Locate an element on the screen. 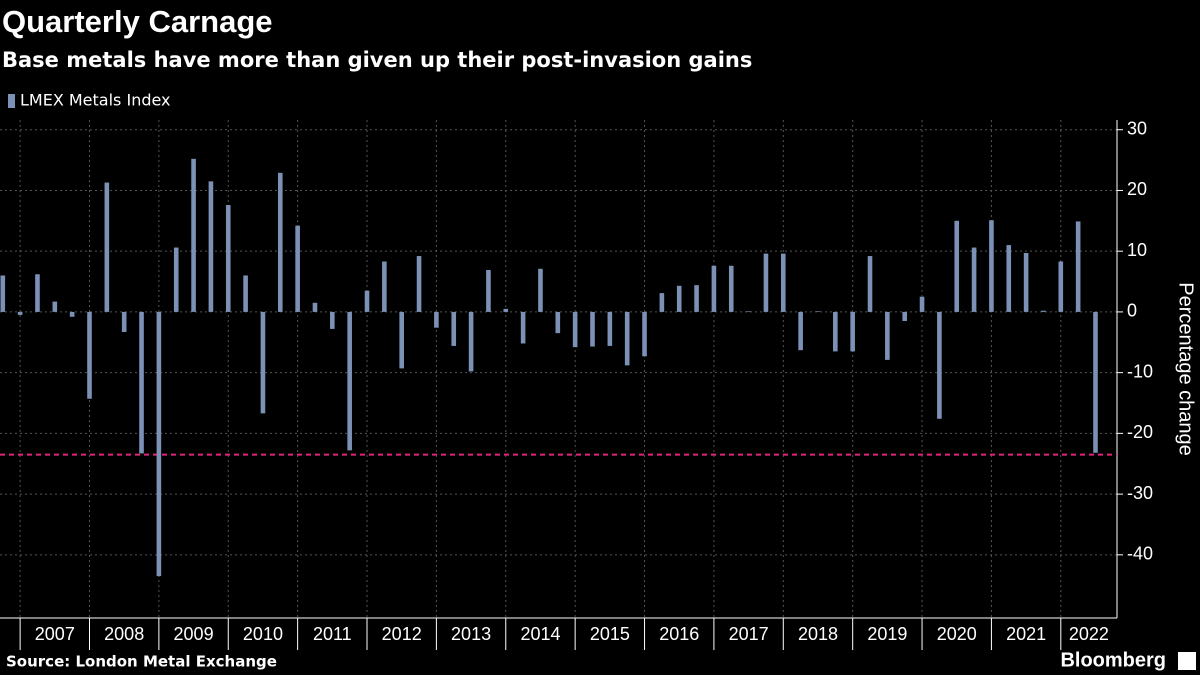 This screenshot has height=675, width=1200. y-tick-label: -20 is located at coordinates (1140, 432).